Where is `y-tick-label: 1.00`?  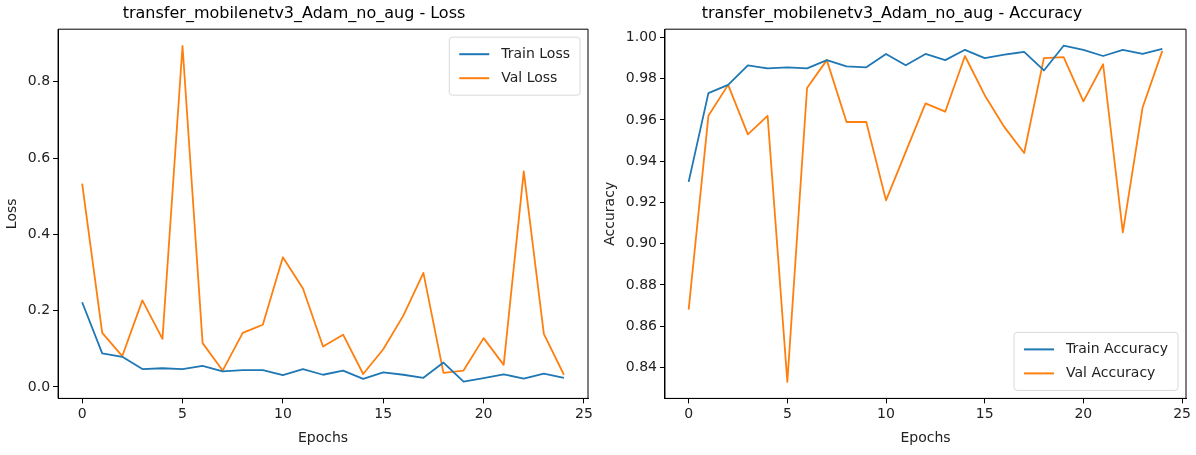
y-tick-label: 1.00 is located at coordinates (641, 36).